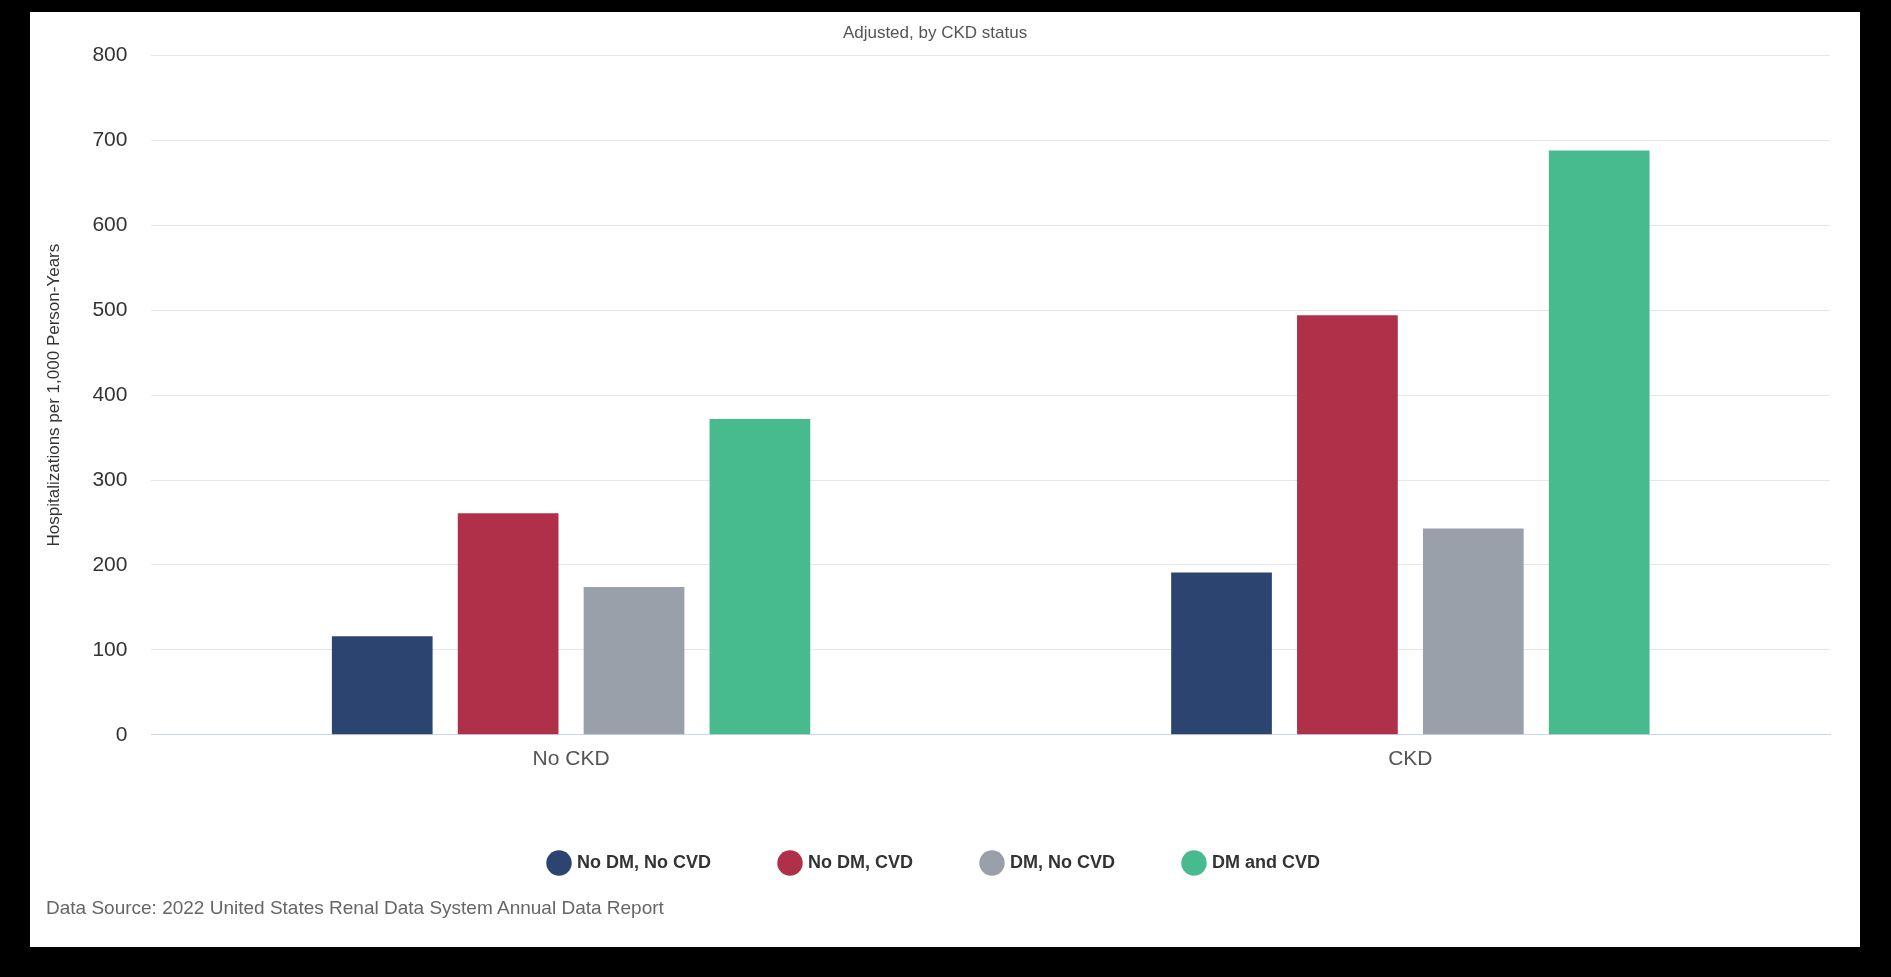  Describe the element at coordinates (110, 308) in the screenshot. I see `y-tick-label: 500` at that location.